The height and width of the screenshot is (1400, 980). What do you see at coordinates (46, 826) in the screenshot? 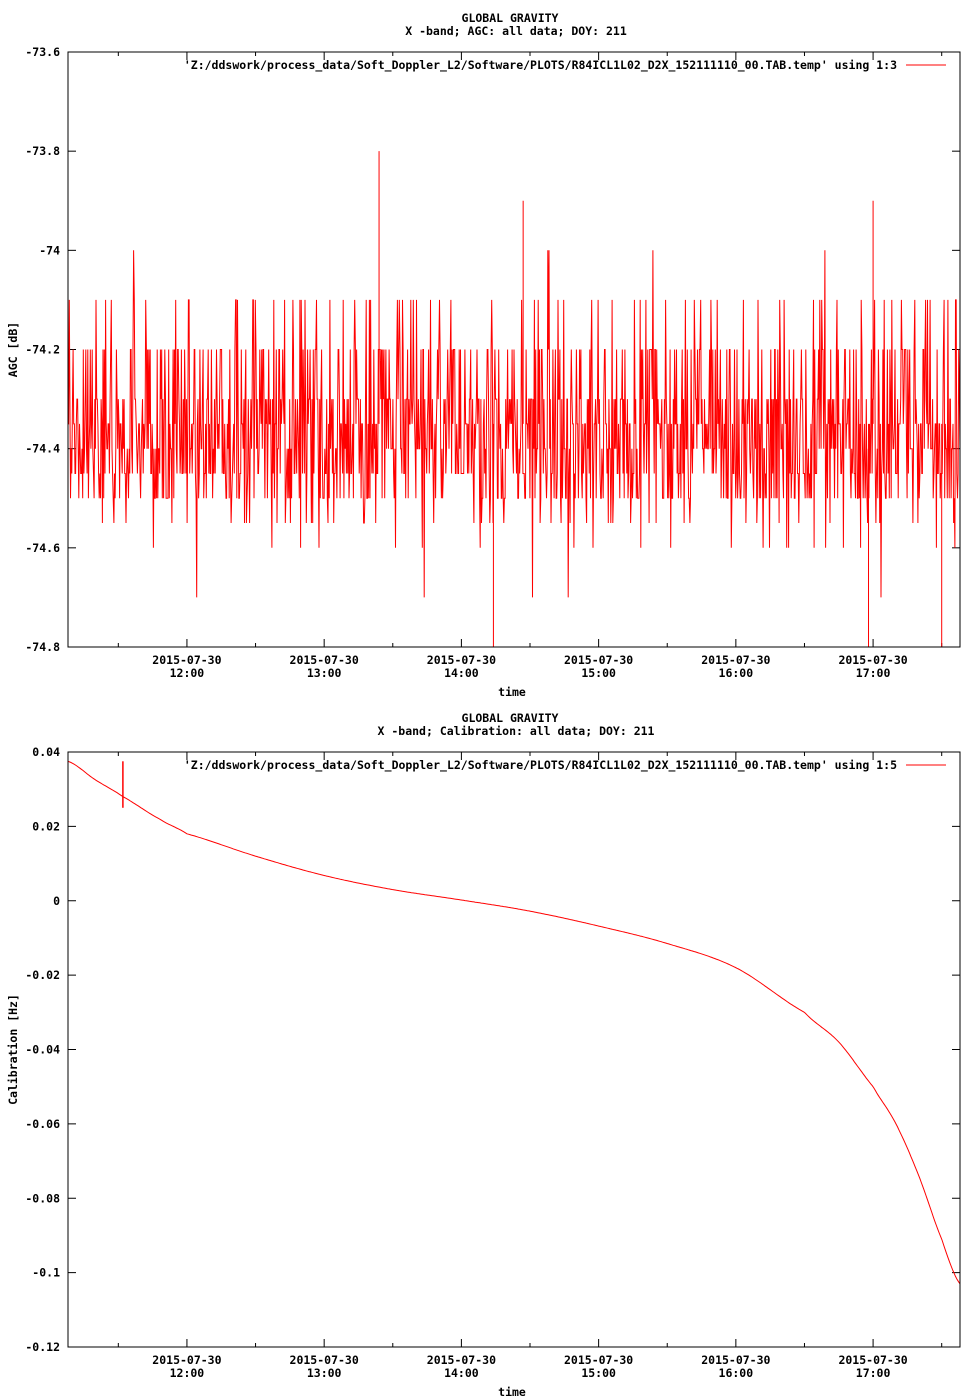
I see `y-tick-label: 0.02` at bounding box center [46, 826].